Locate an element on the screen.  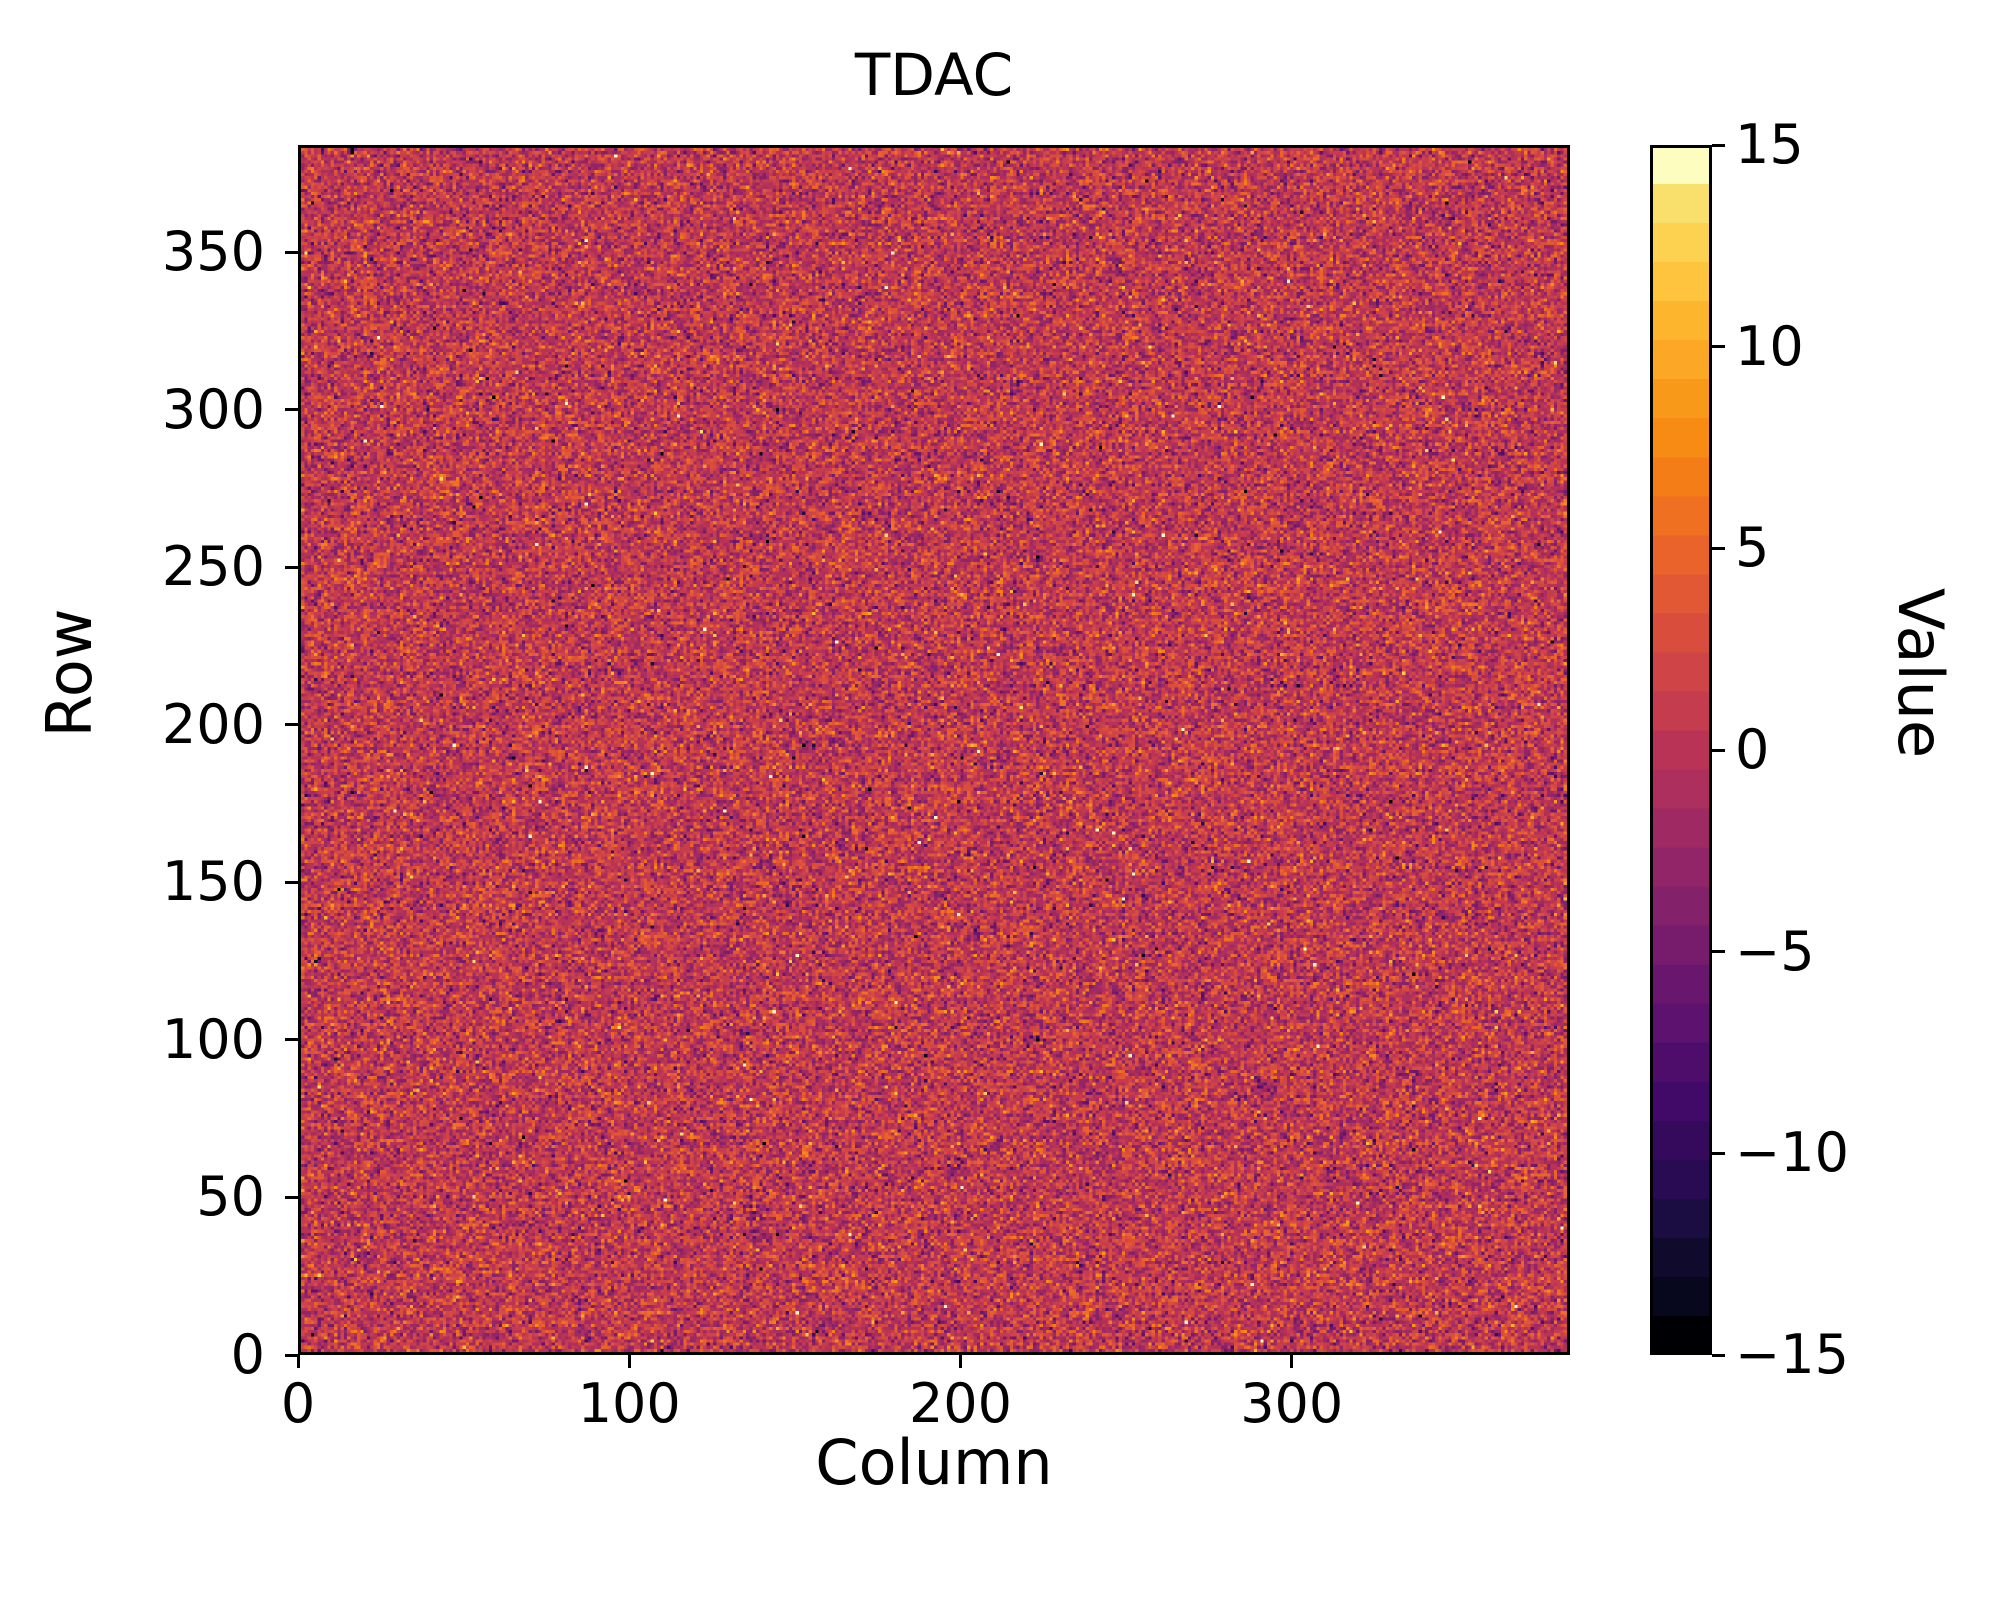
colorbar-tick-label: 15 is located at coordinates (1769, 144).